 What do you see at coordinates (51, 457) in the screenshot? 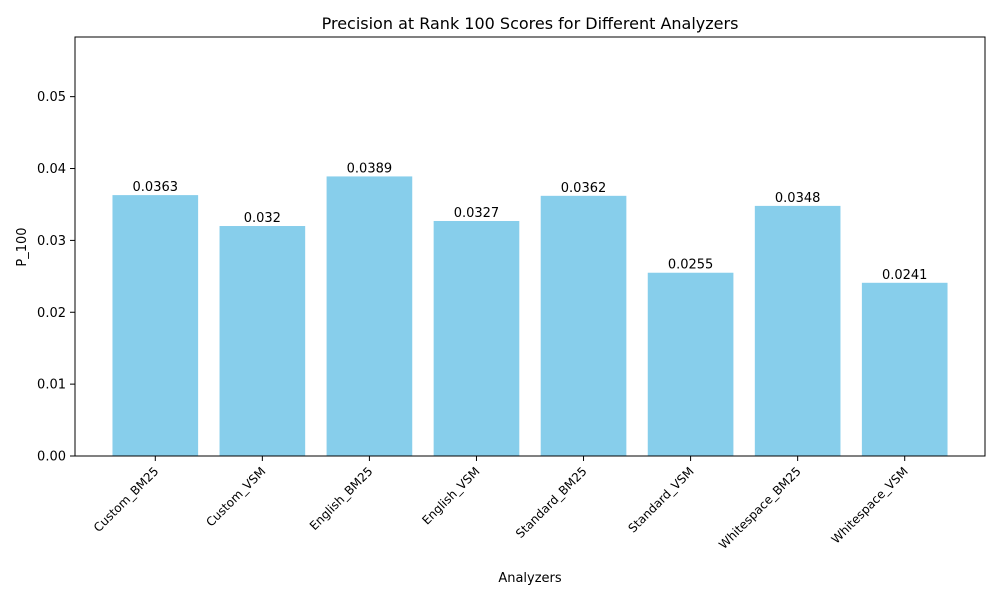
I see `y-tick-label: 0.00` at bounding box center [51, 457].